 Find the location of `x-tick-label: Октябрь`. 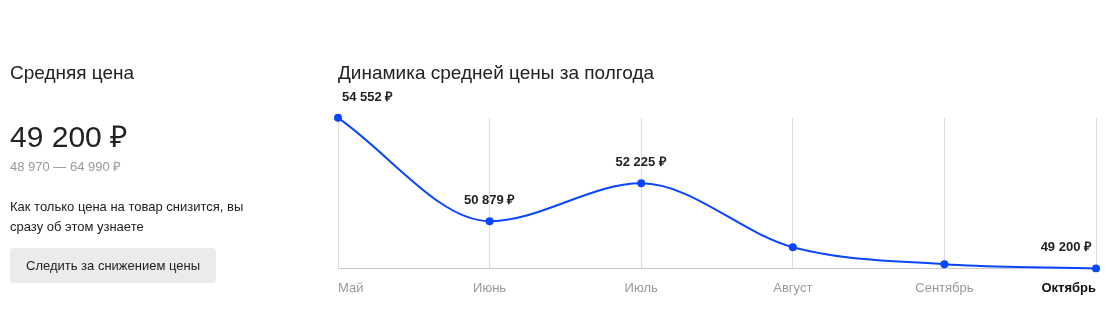

x-tick-label: Октябрь is located at coordinates (1068, 287).